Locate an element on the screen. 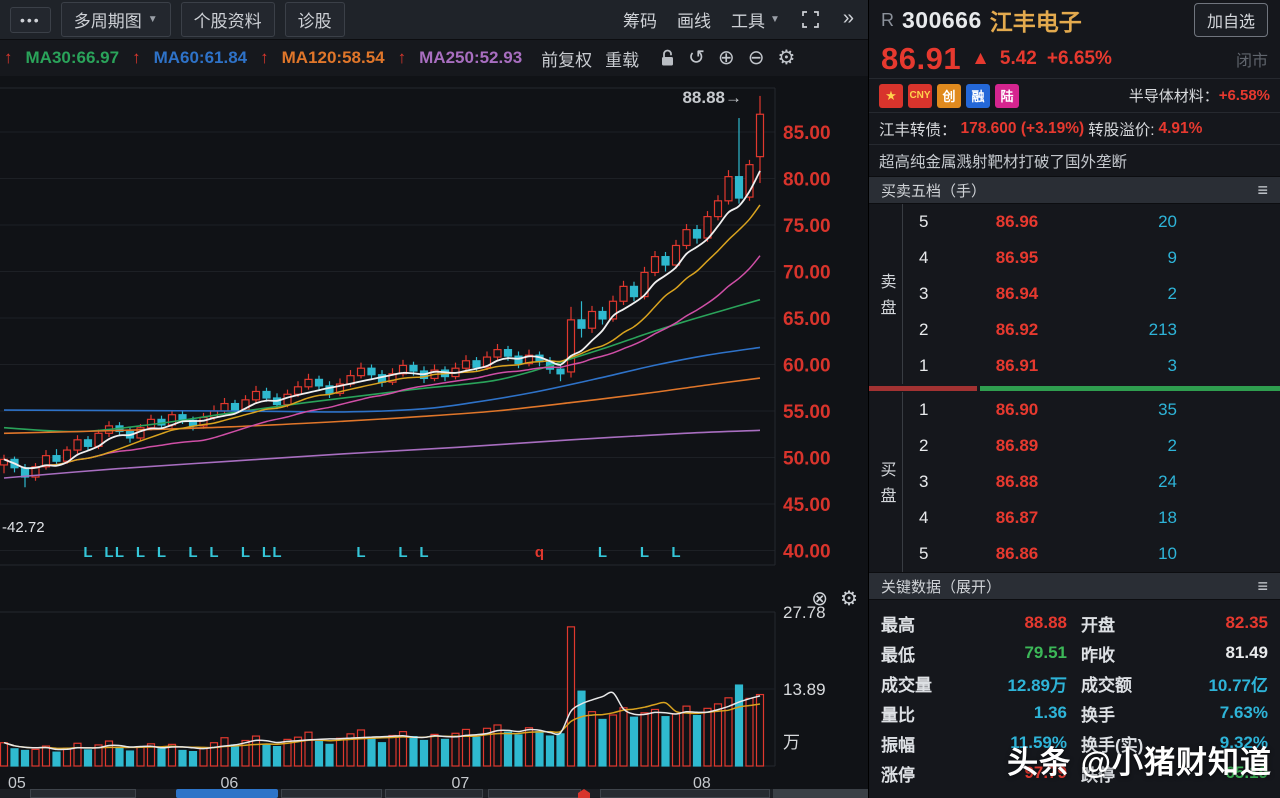  badge-flag: ★ is located at coordinates (891, 95).